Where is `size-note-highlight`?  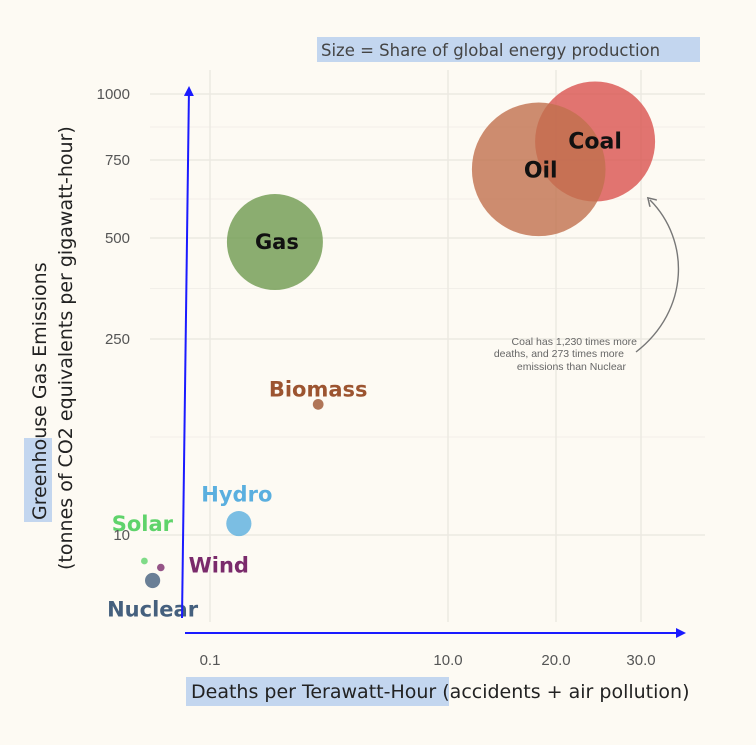 size-note-highlight is located at coordinates (508, 49).